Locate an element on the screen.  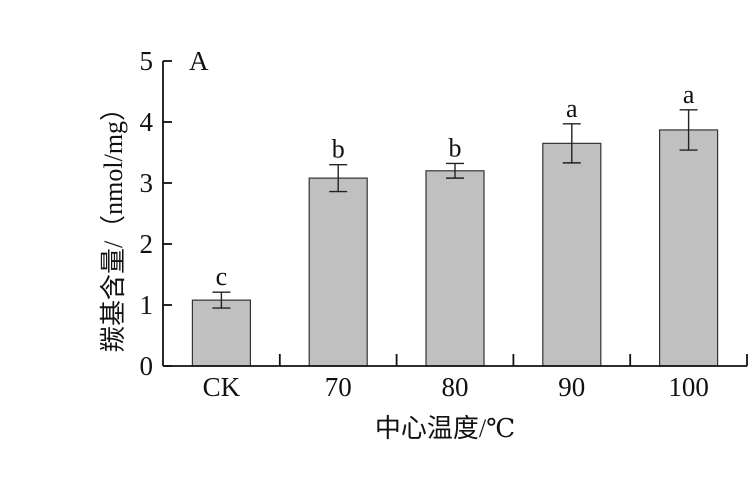
y-tick-label: 5 is located at coordinates (147, 61).